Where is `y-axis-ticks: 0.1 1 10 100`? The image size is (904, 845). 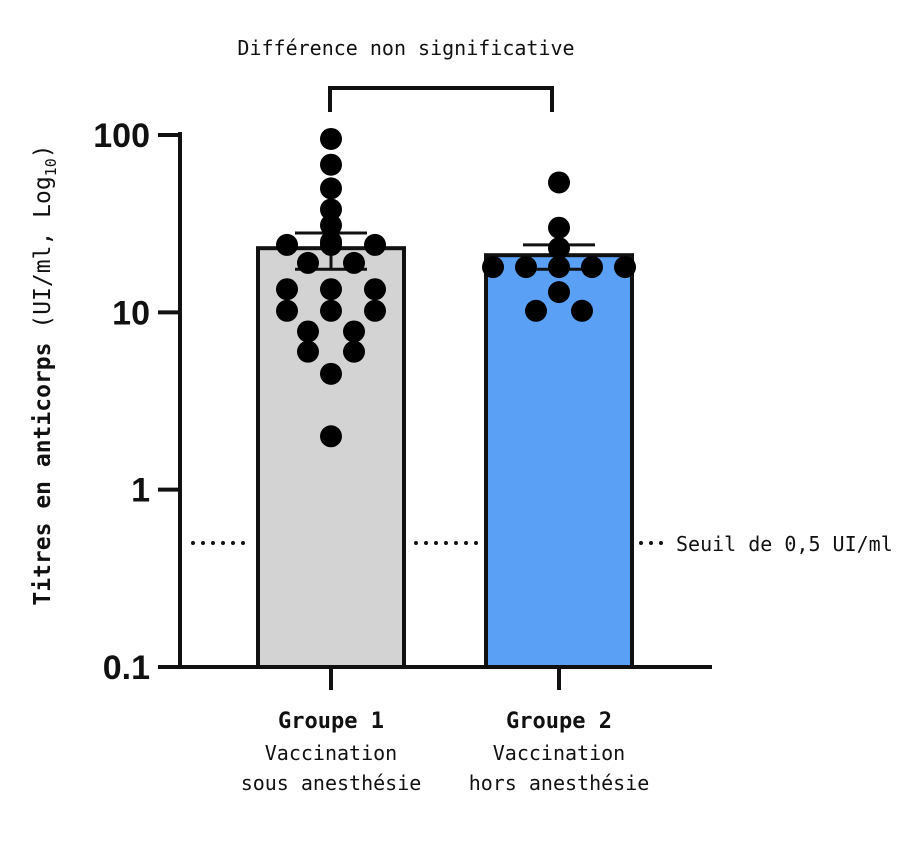
y-axis-ticks: 0.1 1 10 100 is located at coordinates (136, 402).